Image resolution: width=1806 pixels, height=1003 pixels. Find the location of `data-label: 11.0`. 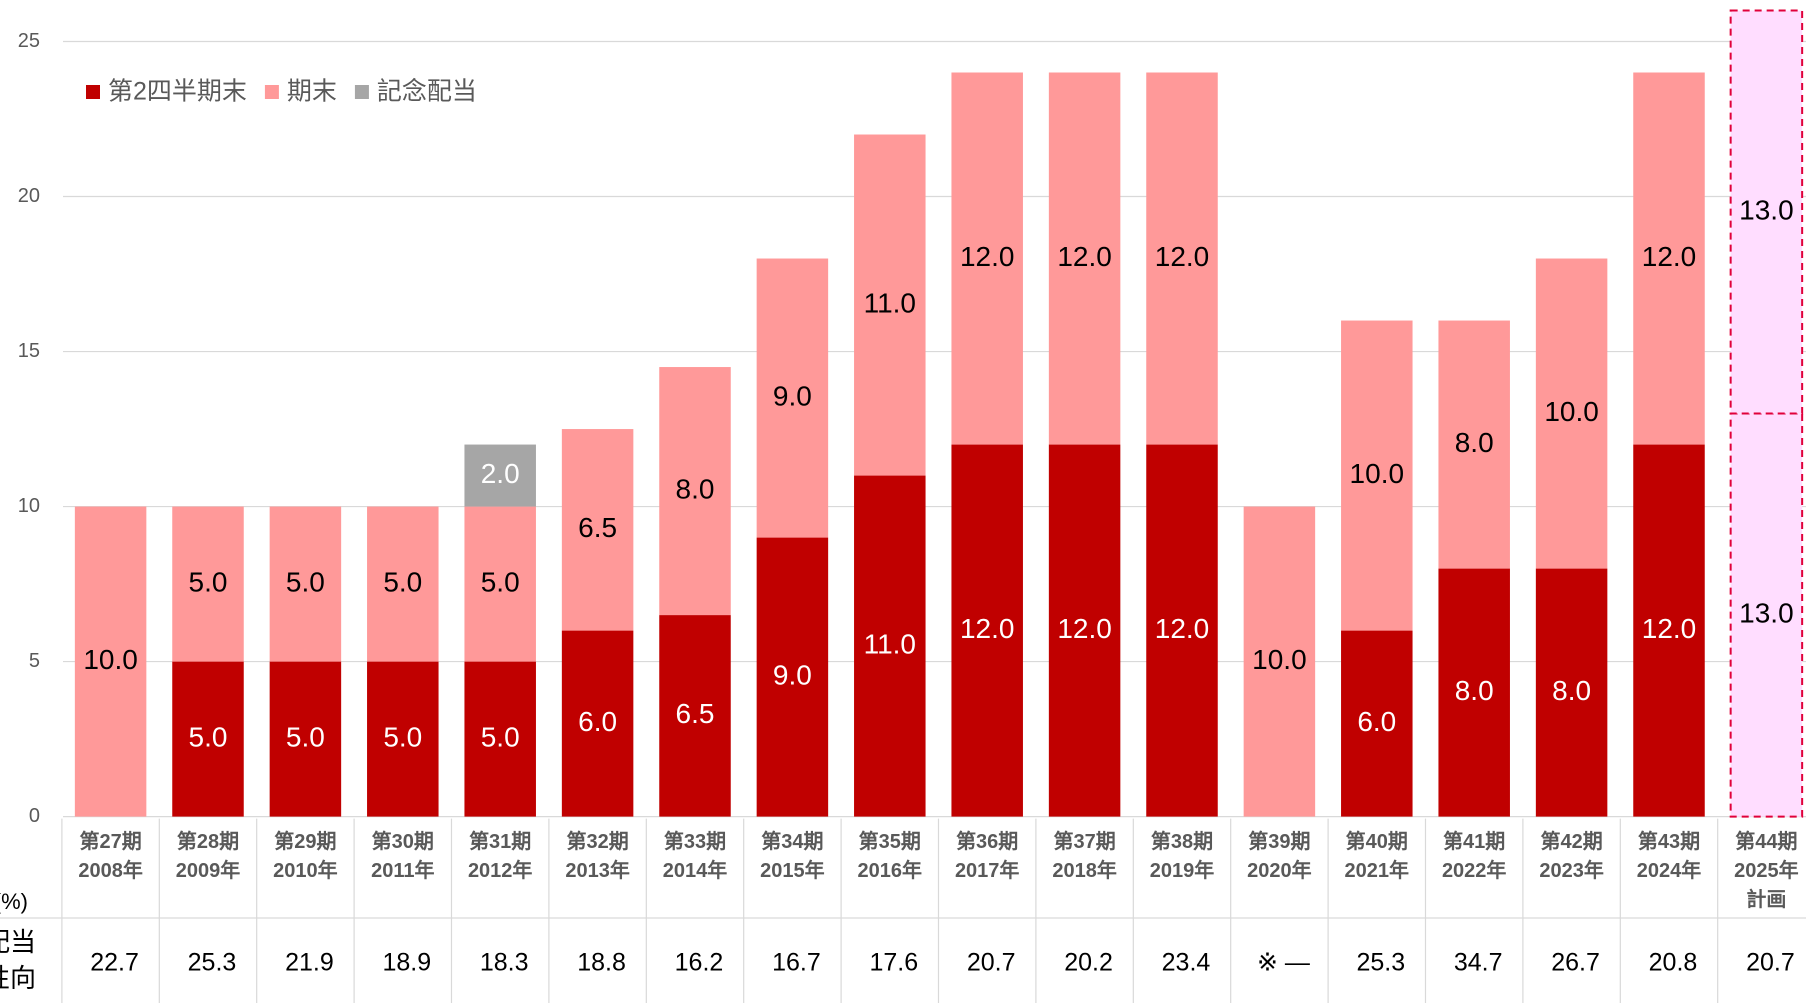

data-label: 11.0 is located at coordinates (890, 302).